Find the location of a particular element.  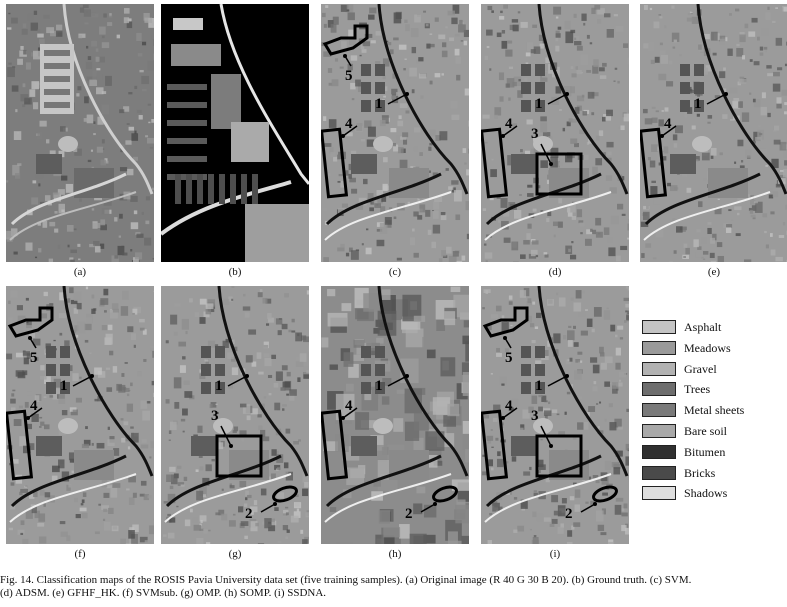

legend-item-gravel: Gravel is located at coordinates (711, 369).